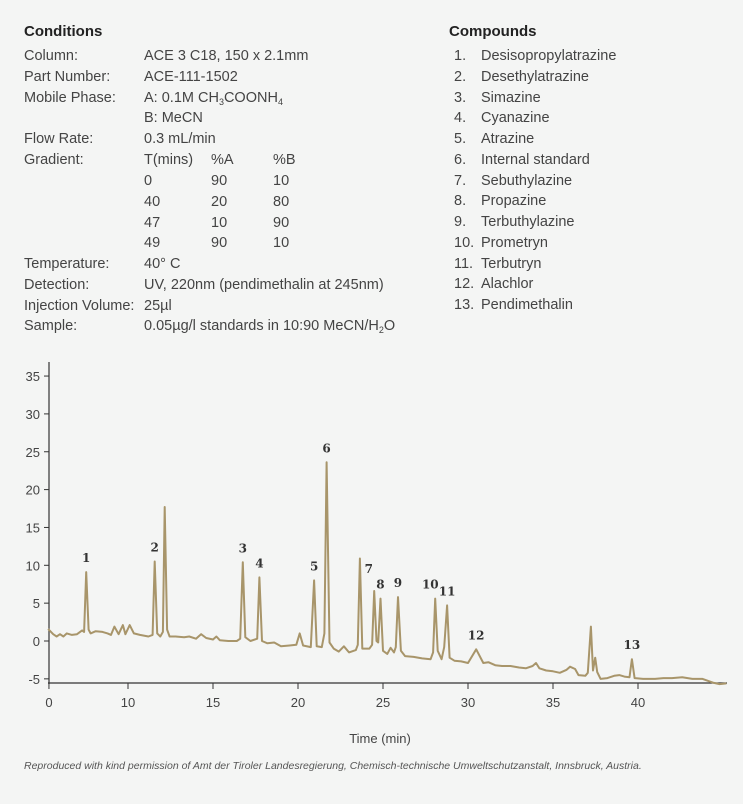  I want to click on peak-label: 5, so click(314, 566).